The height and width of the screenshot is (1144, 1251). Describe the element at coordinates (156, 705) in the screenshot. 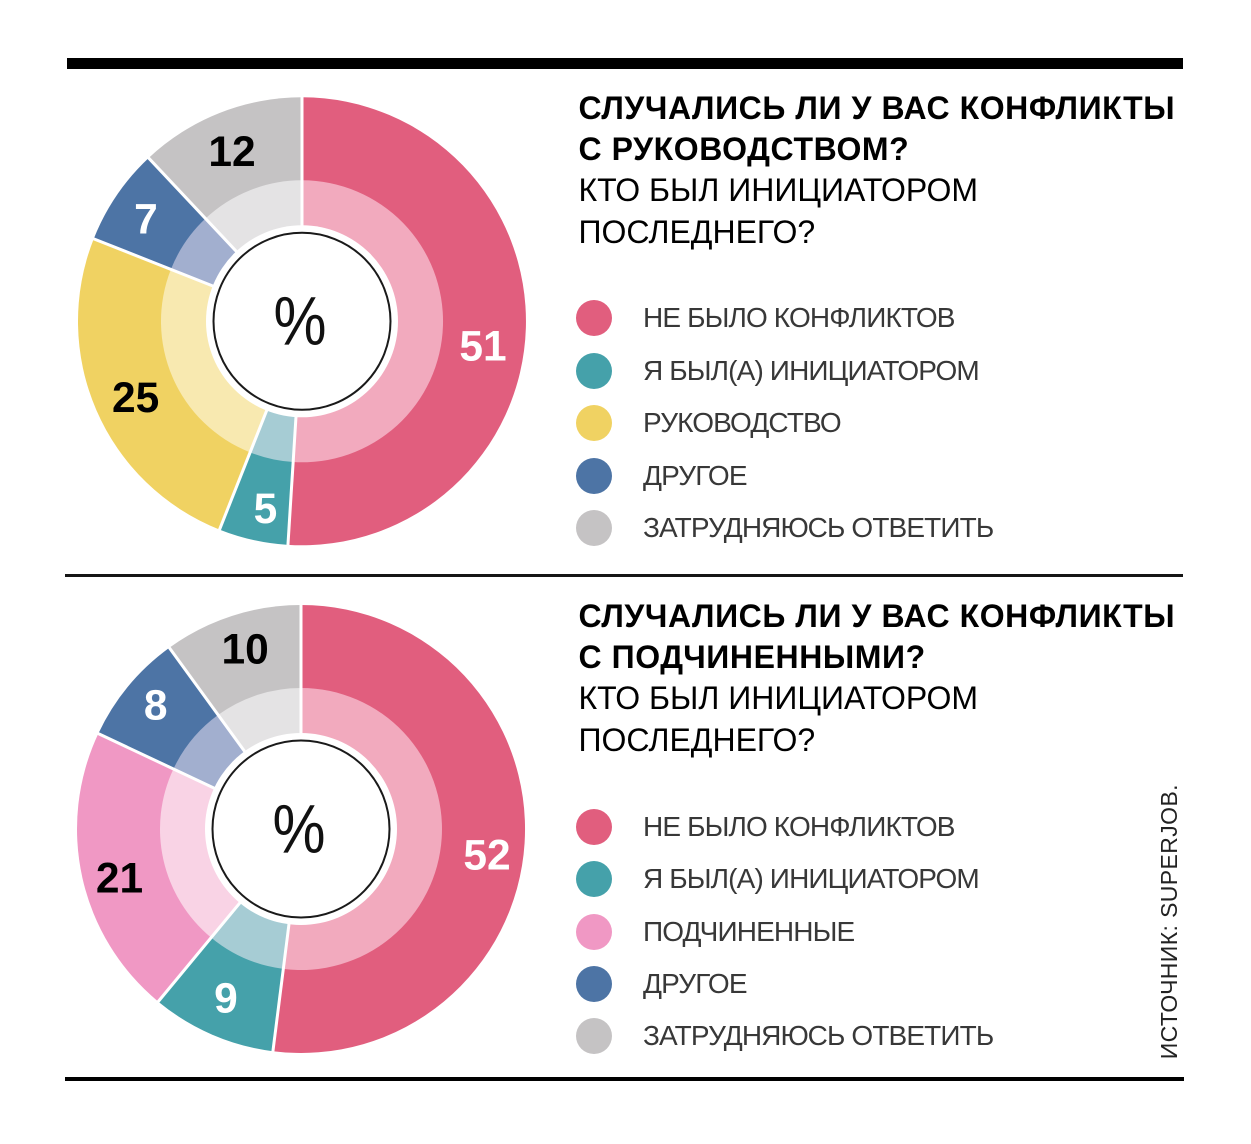

I see `svg-text: 8` at that location.